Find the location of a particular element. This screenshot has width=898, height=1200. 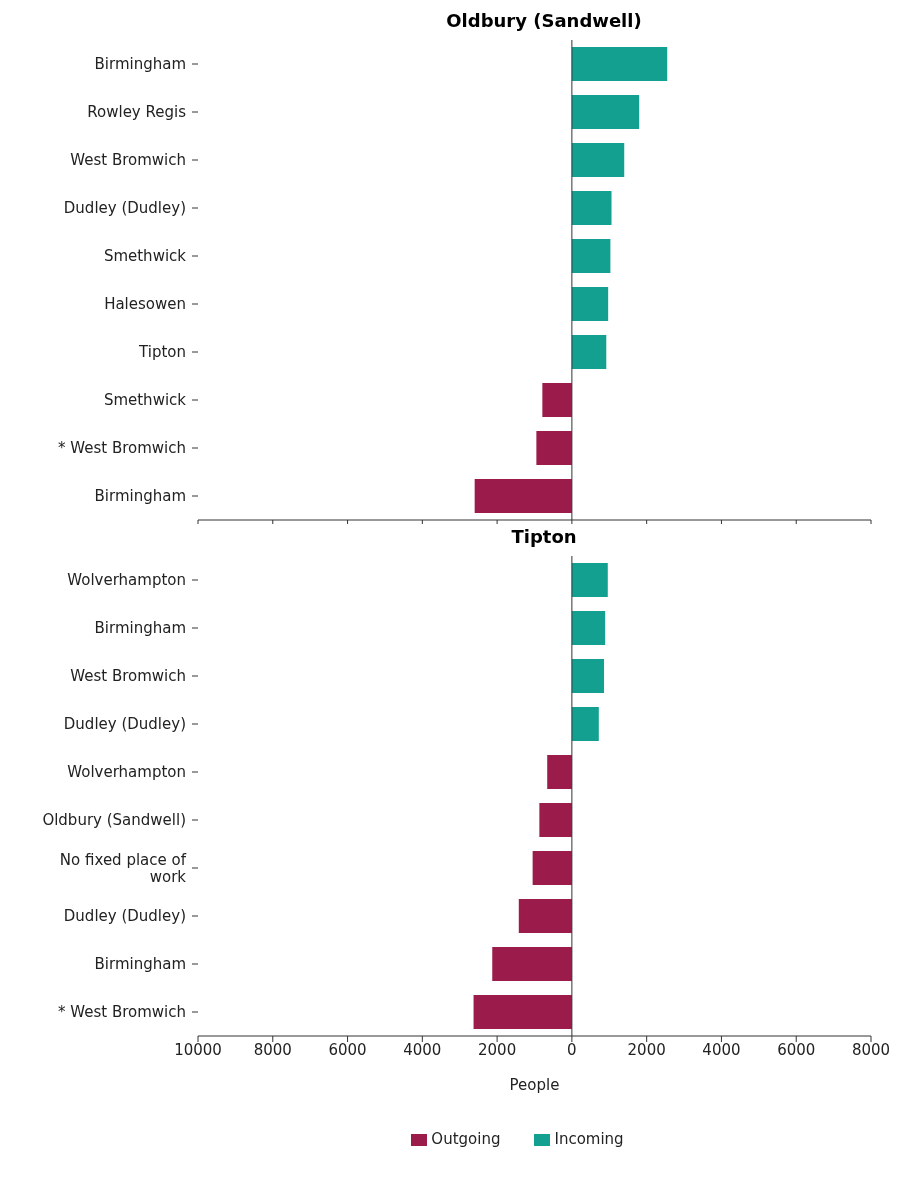

y-tick-label: Oldbury (Sandwell) is located at coordinates (114, 820).